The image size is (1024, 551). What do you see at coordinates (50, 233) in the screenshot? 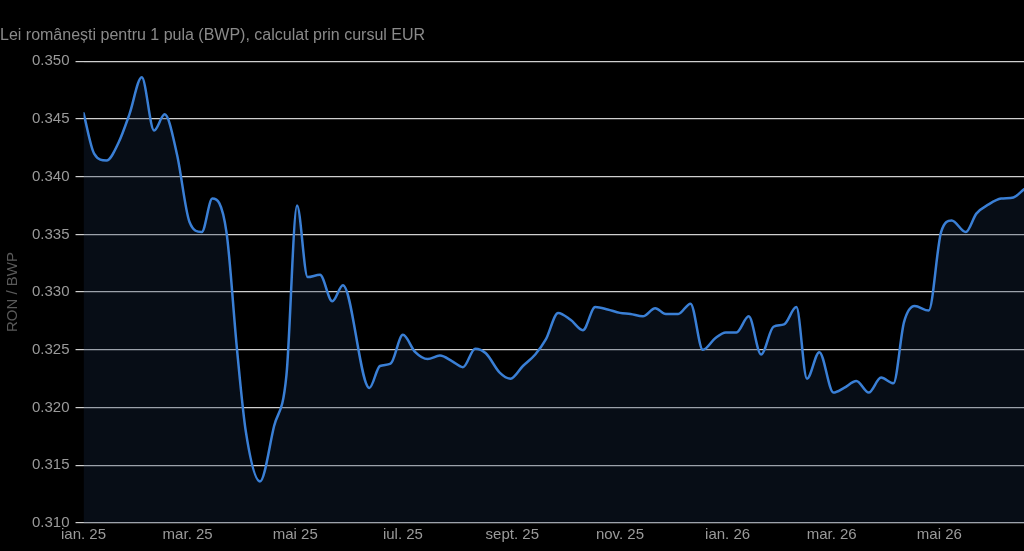
I see `y-tick-label: 0.335` at bounding box center [50, 233].